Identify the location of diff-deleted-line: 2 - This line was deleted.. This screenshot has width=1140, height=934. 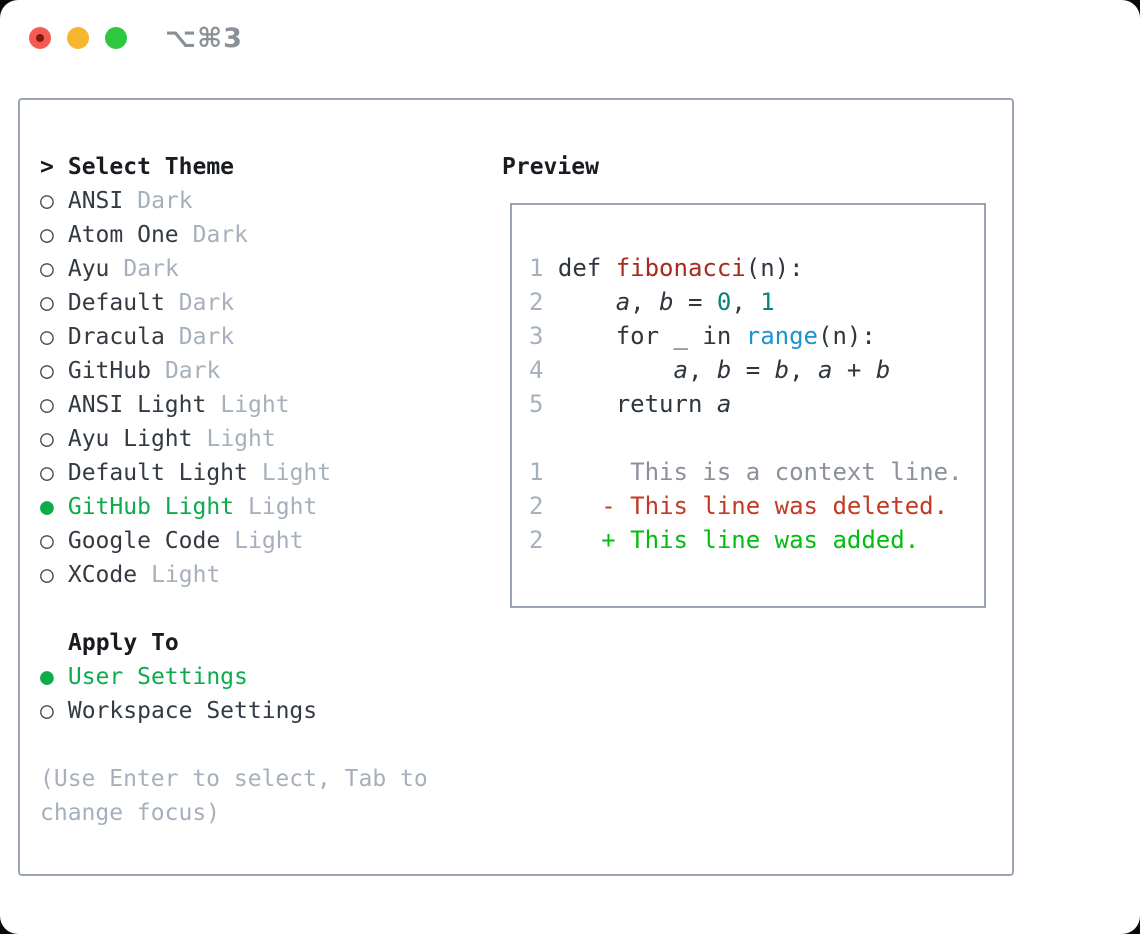
(756, 506).